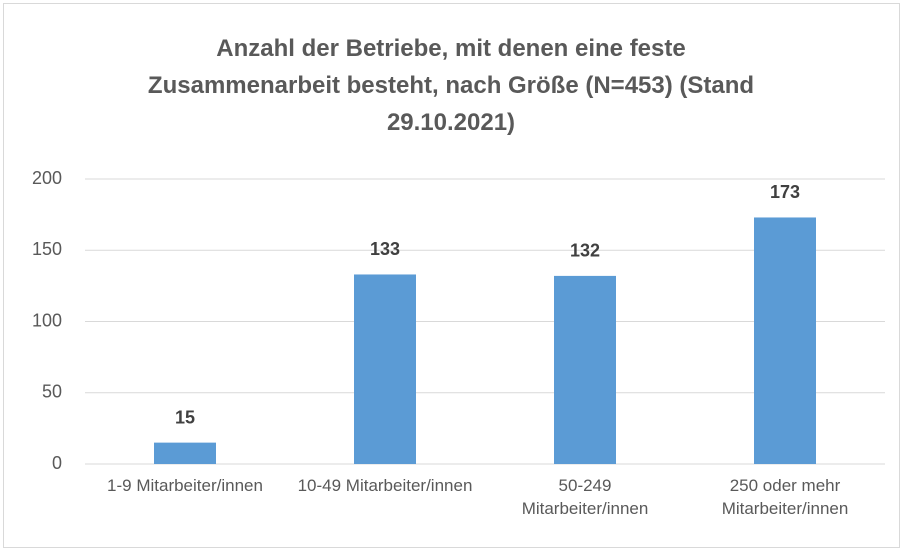 The height and width of the screenshot is (551, 903). Describe the element at coordinates (785, 497) in the screenshot. I see `x-tick-label: 250 oder mehr Mitarbeiter/innen` at that location.